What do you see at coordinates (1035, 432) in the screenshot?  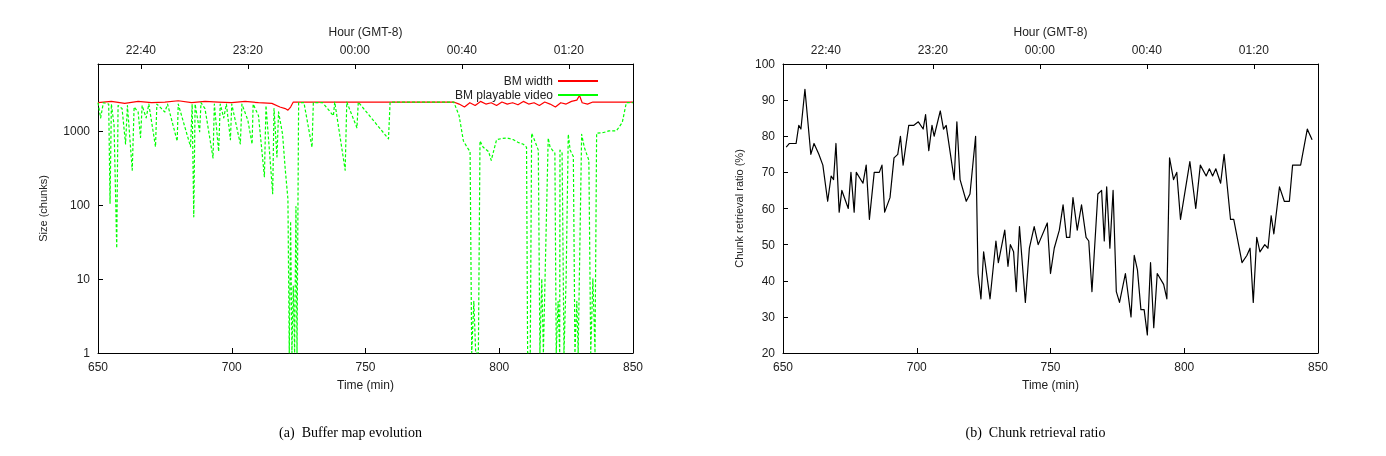 I see `text: (b) Chunk retrieval ratio` at bounding box center [1035, 432].